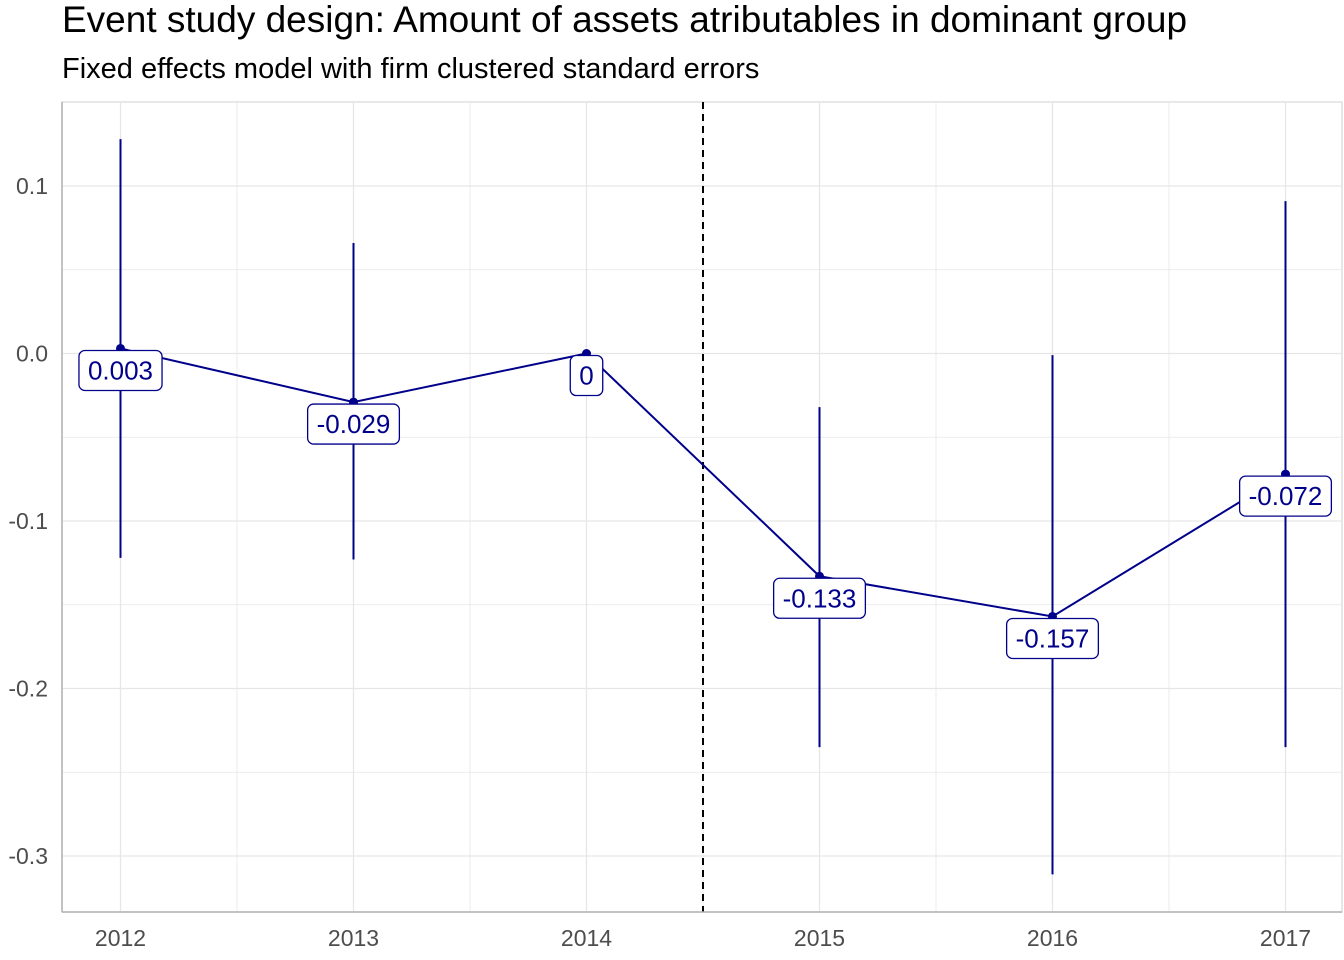  Describe the element at coordinates (1285, 938) in the screenshot. I see `x-tick-label: 2017` at that location.